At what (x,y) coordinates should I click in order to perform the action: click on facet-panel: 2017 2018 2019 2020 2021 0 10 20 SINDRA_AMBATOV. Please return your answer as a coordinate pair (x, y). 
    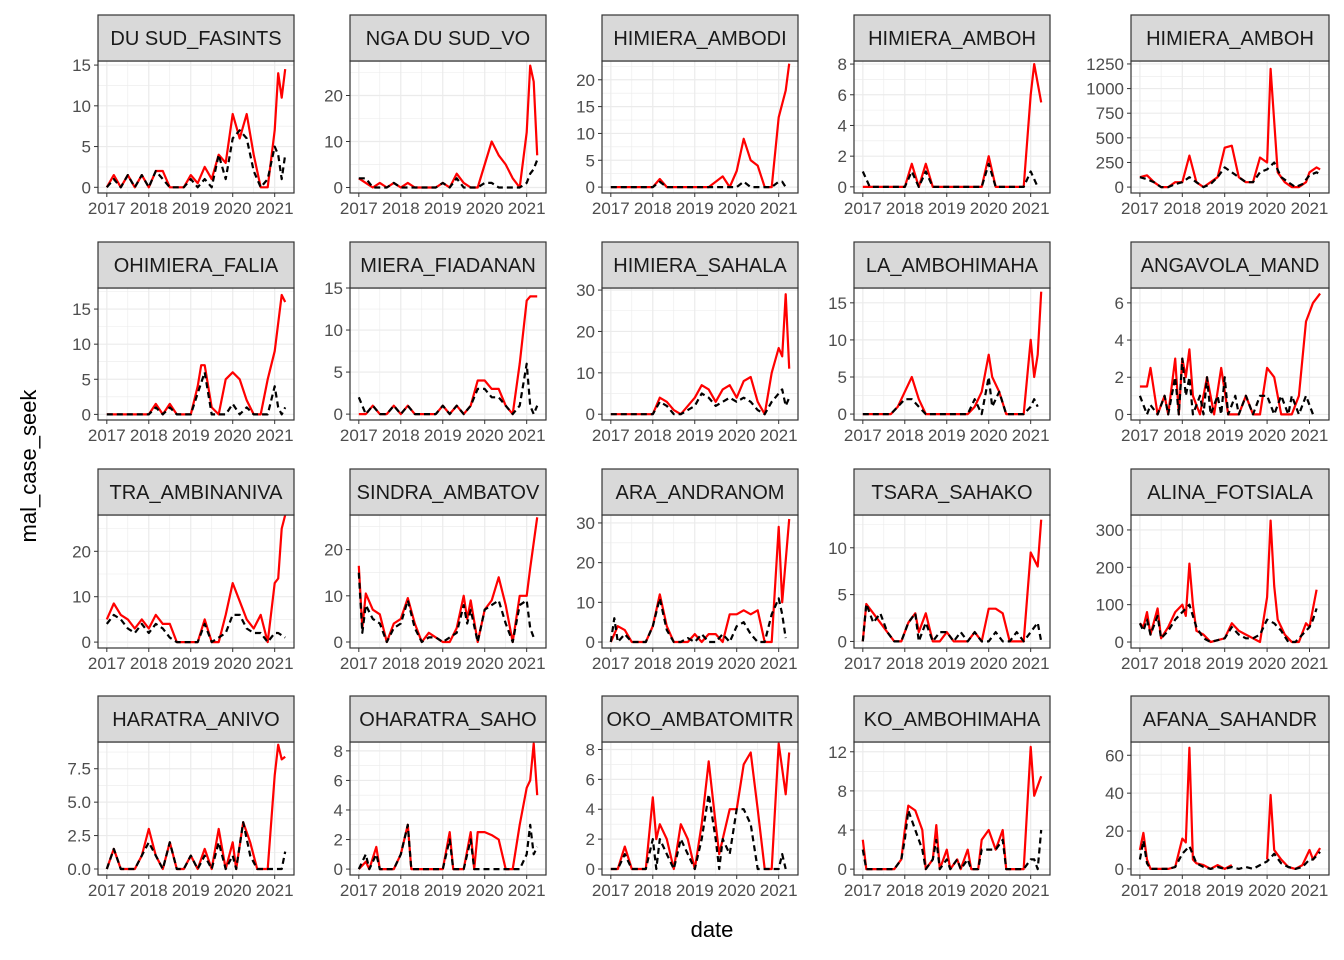
    Looking at the image, I should click on (435, 570).